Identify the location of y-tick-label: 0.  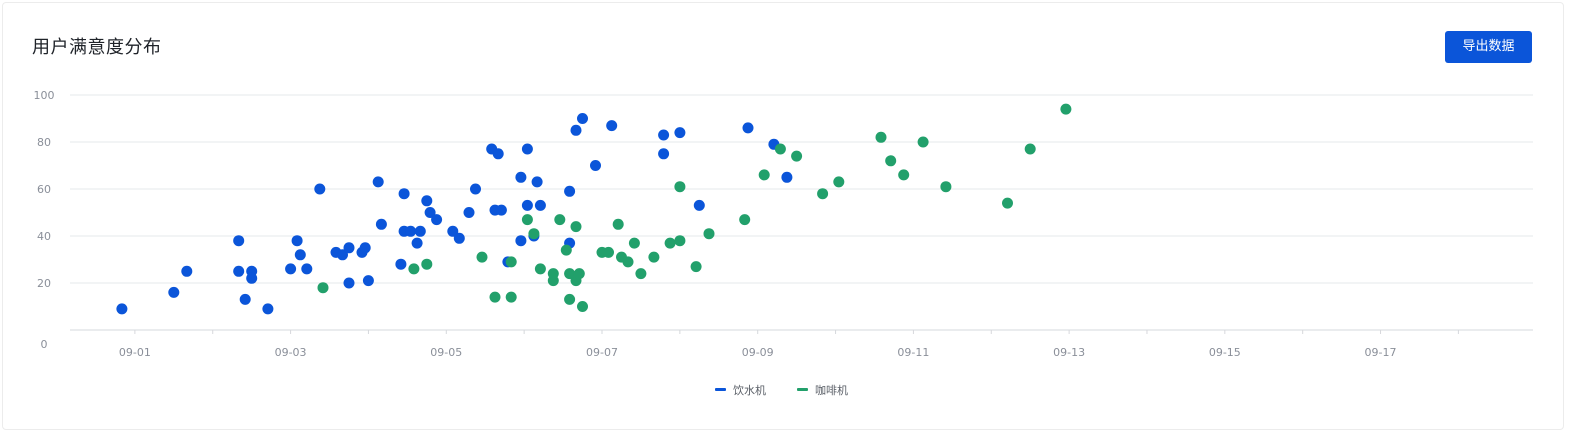
(44, 344).